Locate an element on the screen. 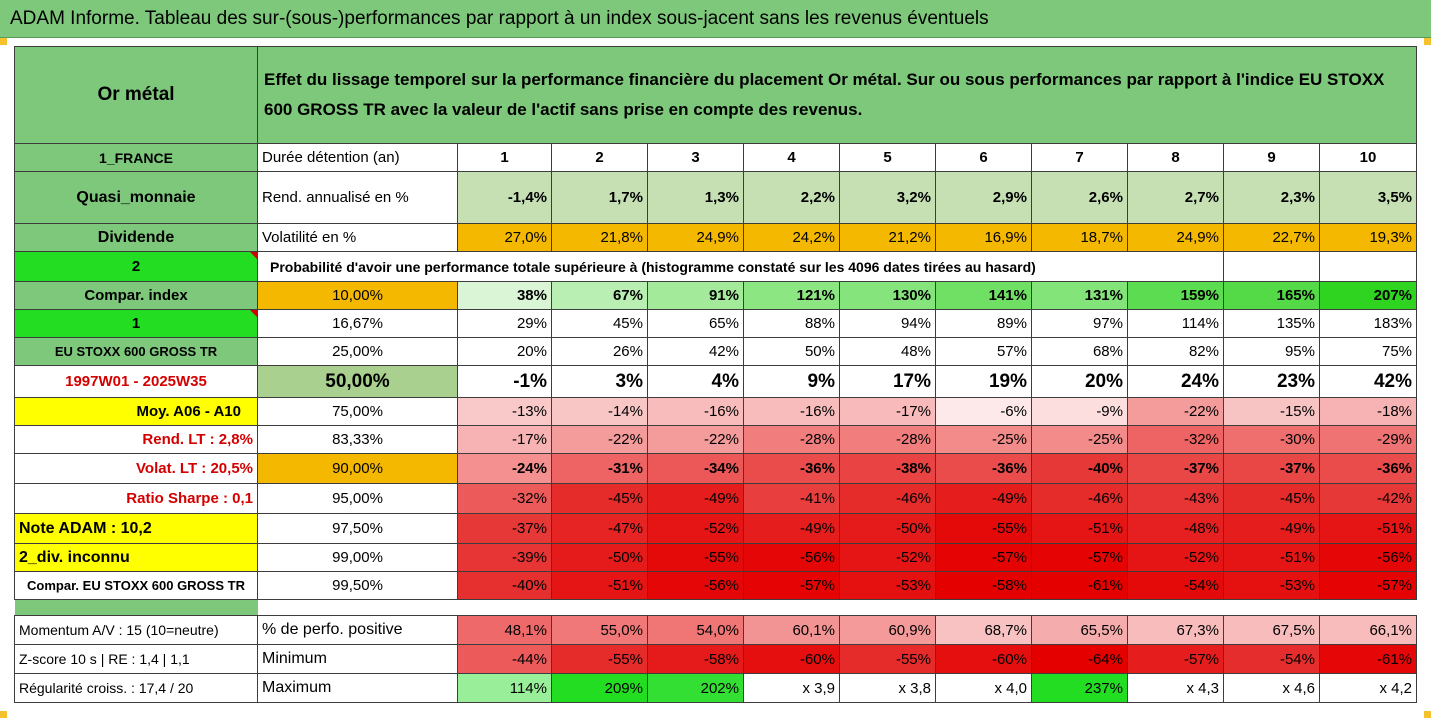 The image size is (1431, 718). stat-value-cell: 67,3% is located at coordinates (1175, 630).